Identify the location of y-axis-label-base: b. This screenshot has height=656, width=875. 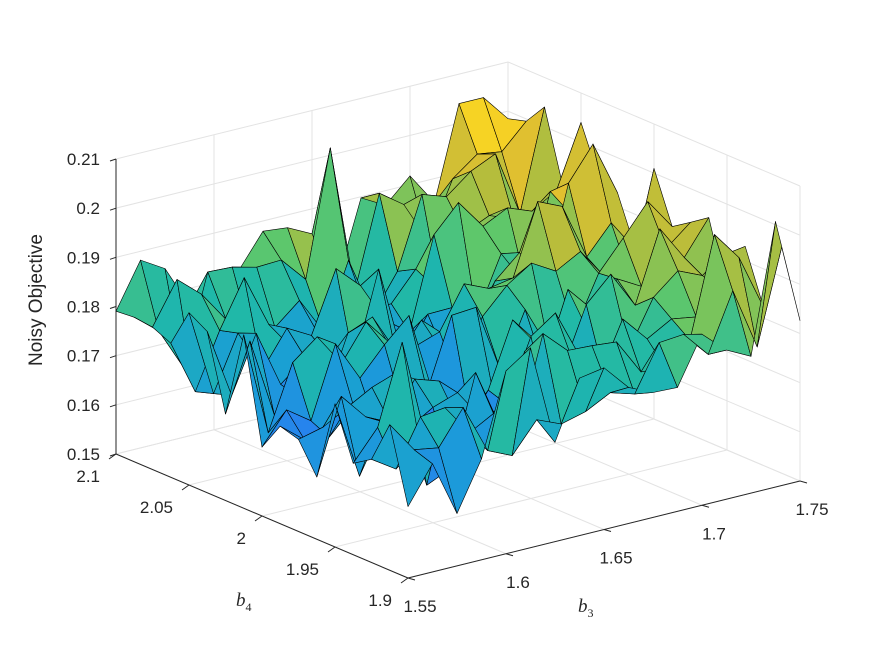
(241, 600).